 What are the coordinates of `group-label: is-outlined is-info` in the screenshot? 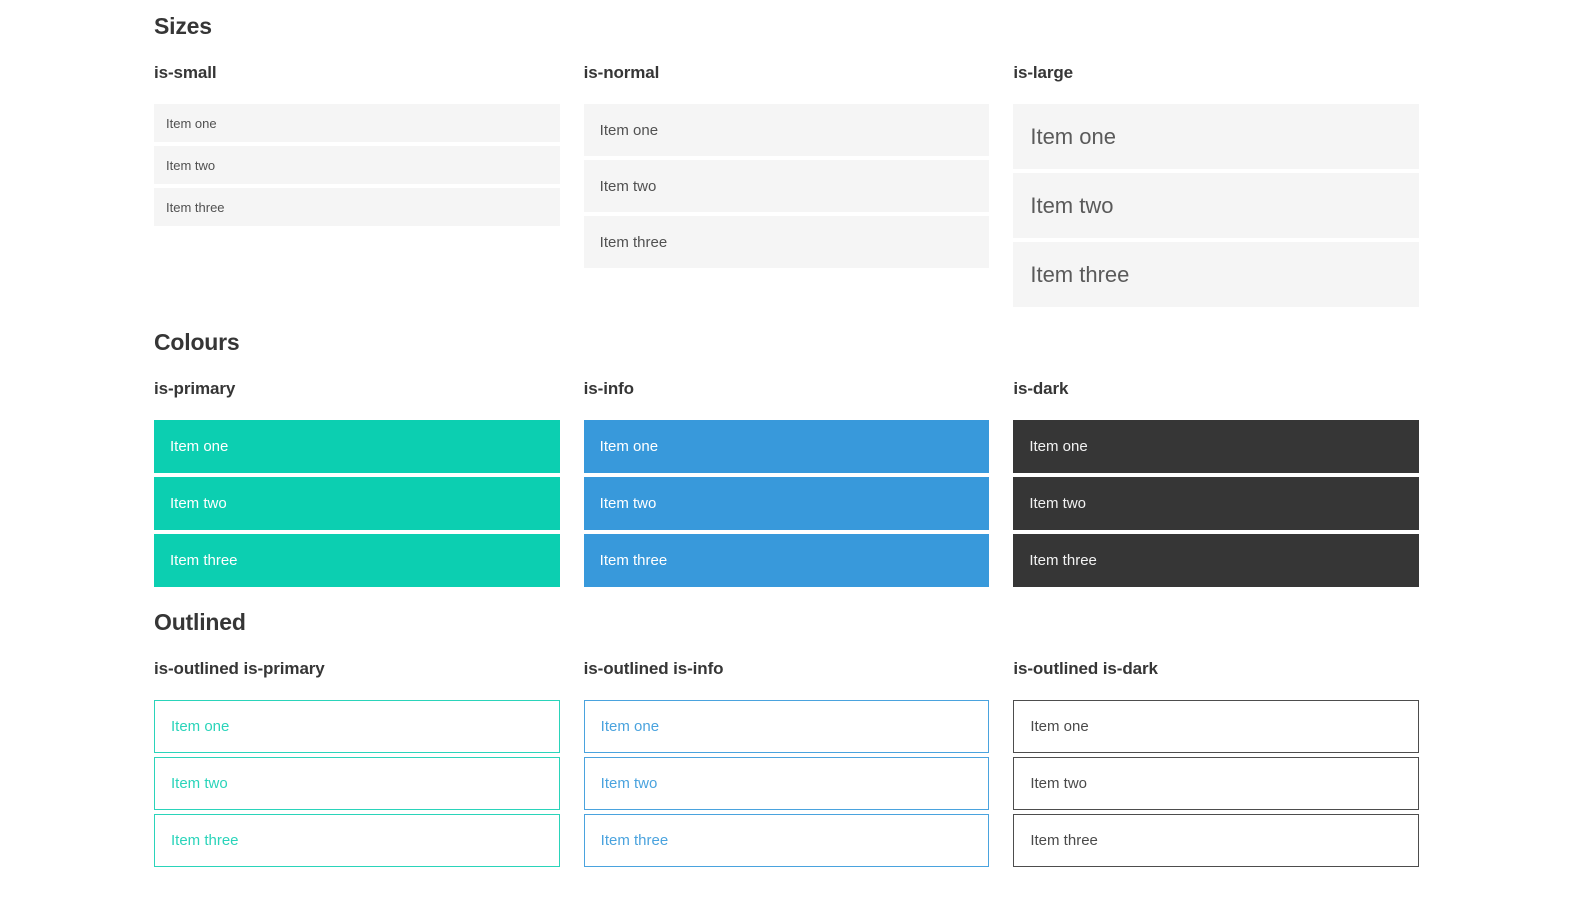 It's located at (653, 668).